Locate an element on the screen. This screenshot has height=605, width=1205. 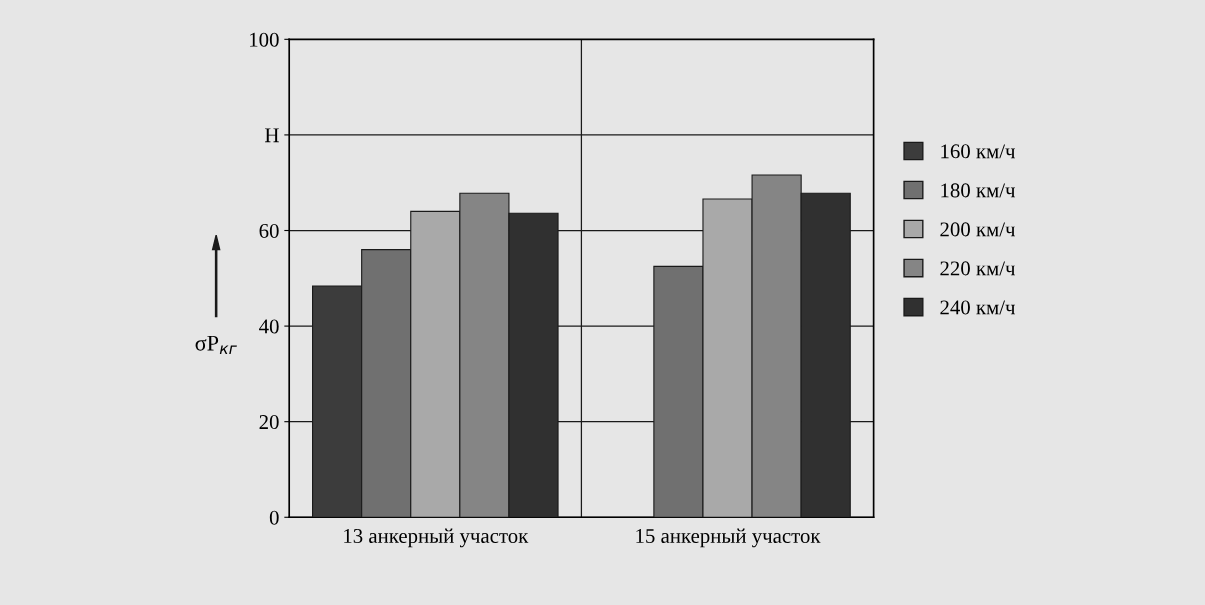
y-tick-label: H is located at coordinates (272, 135).